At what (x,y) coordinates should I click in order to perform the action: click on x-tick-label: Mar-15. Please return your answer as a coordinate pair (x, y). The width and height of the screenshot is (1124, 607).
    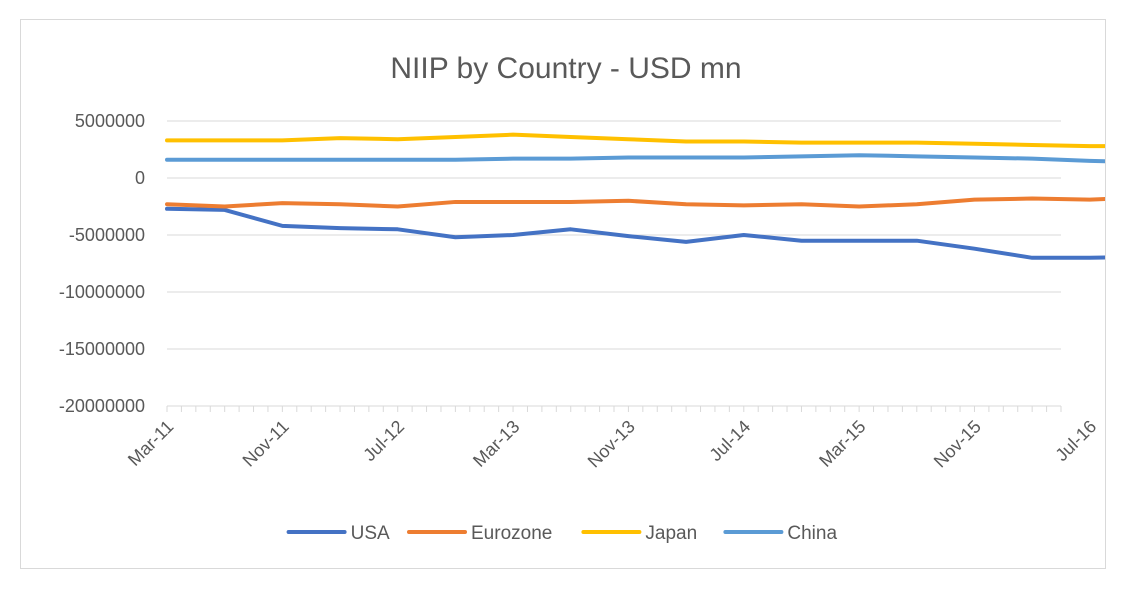
    Looking at the image, I should click on (842, 443).